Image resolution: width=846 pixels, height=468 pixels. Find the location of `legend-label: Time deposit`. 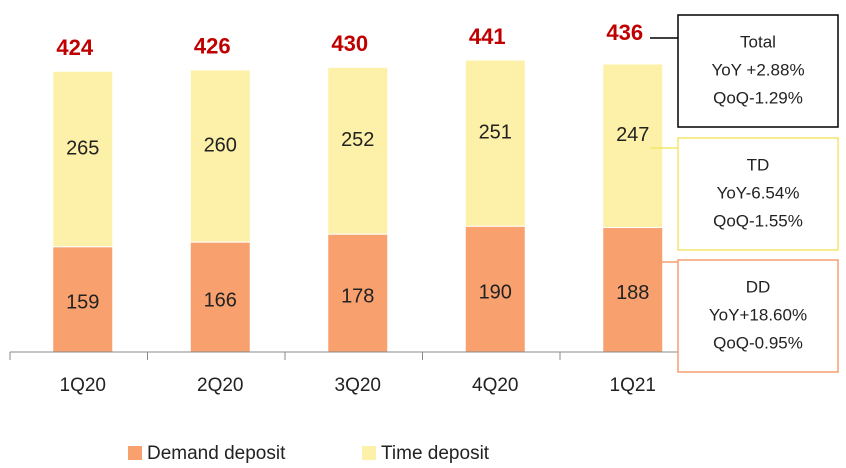

legend-label: Time deposit is located at coordinates (435, 453).